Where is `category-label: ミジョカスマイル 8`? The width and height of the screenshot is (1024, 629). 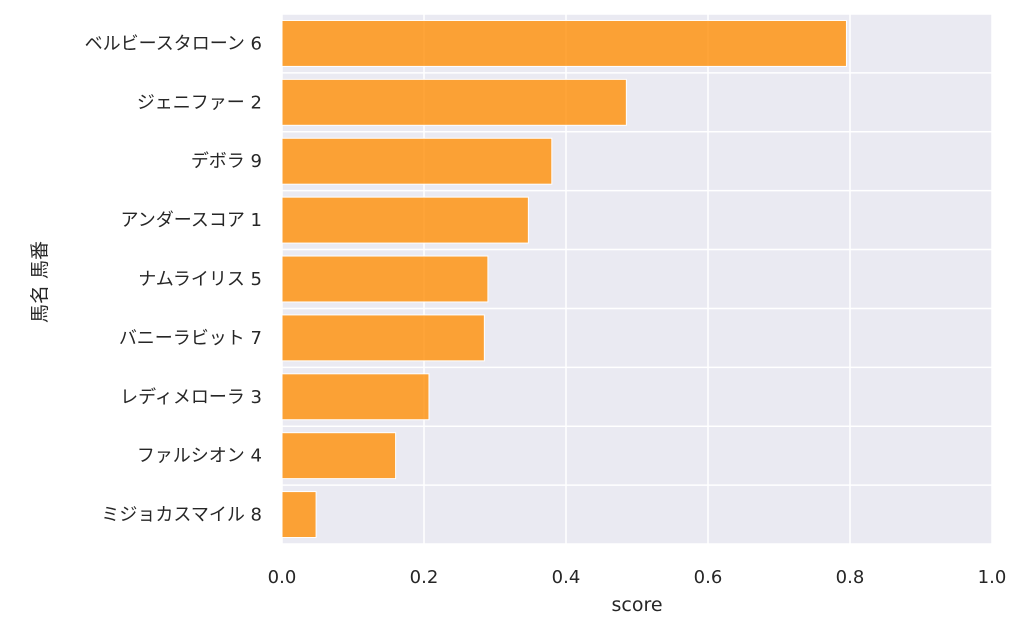 category-label: ミジョカスマイル 8 is located at coordinates (181, 515).